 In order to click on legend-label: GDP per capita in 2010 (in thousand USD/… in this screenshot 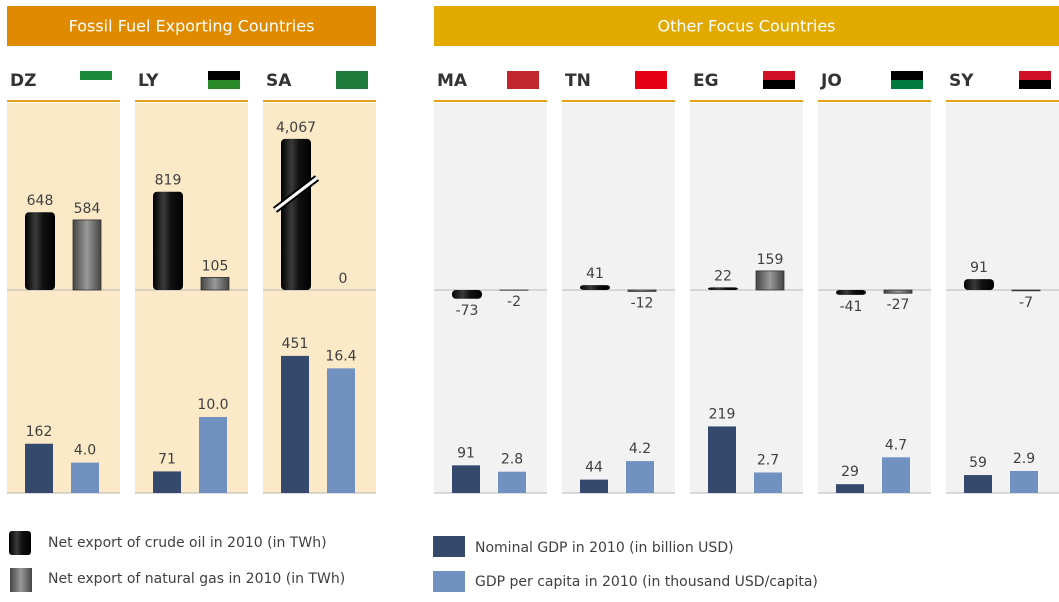, I will do `click(646, 582)`.